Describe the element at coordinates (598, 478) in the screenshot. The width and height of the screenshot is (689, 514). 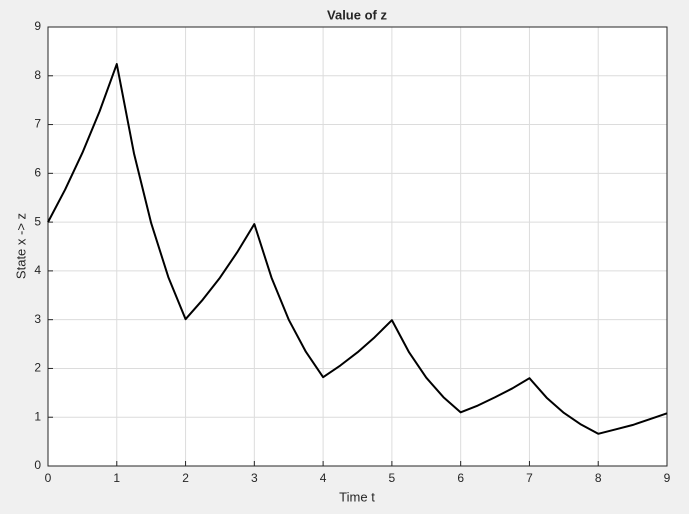
I see `x-tick-label: 8` at that location.